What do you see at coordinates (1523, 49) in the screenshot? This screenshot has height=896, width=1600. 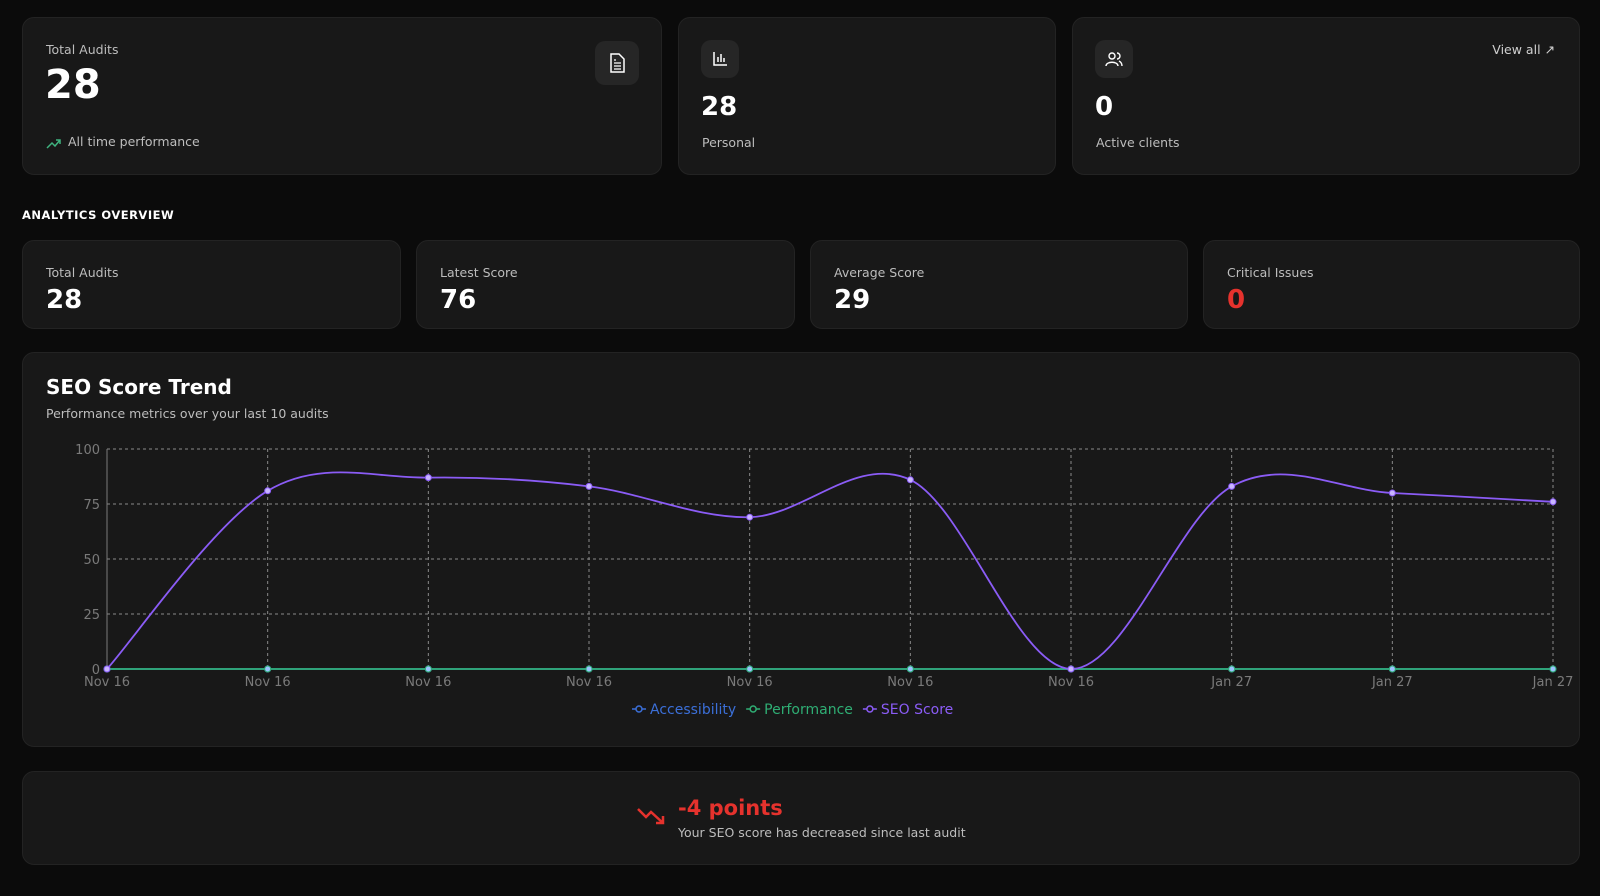 I see `view-all-link: View all ↗` at bounding box center [1523, 49].